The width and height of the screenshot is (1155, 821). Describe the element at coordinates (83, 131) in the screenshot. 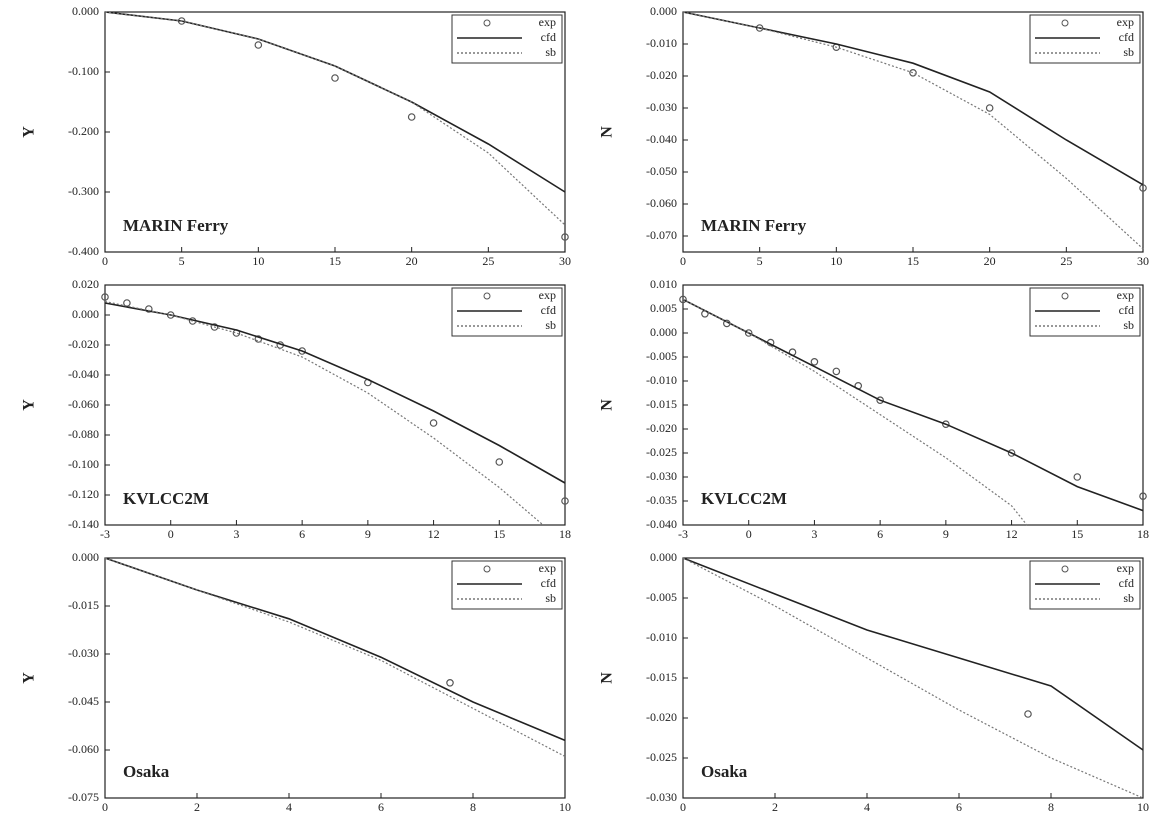

I see `y-tick-label: -0.200` at that location.